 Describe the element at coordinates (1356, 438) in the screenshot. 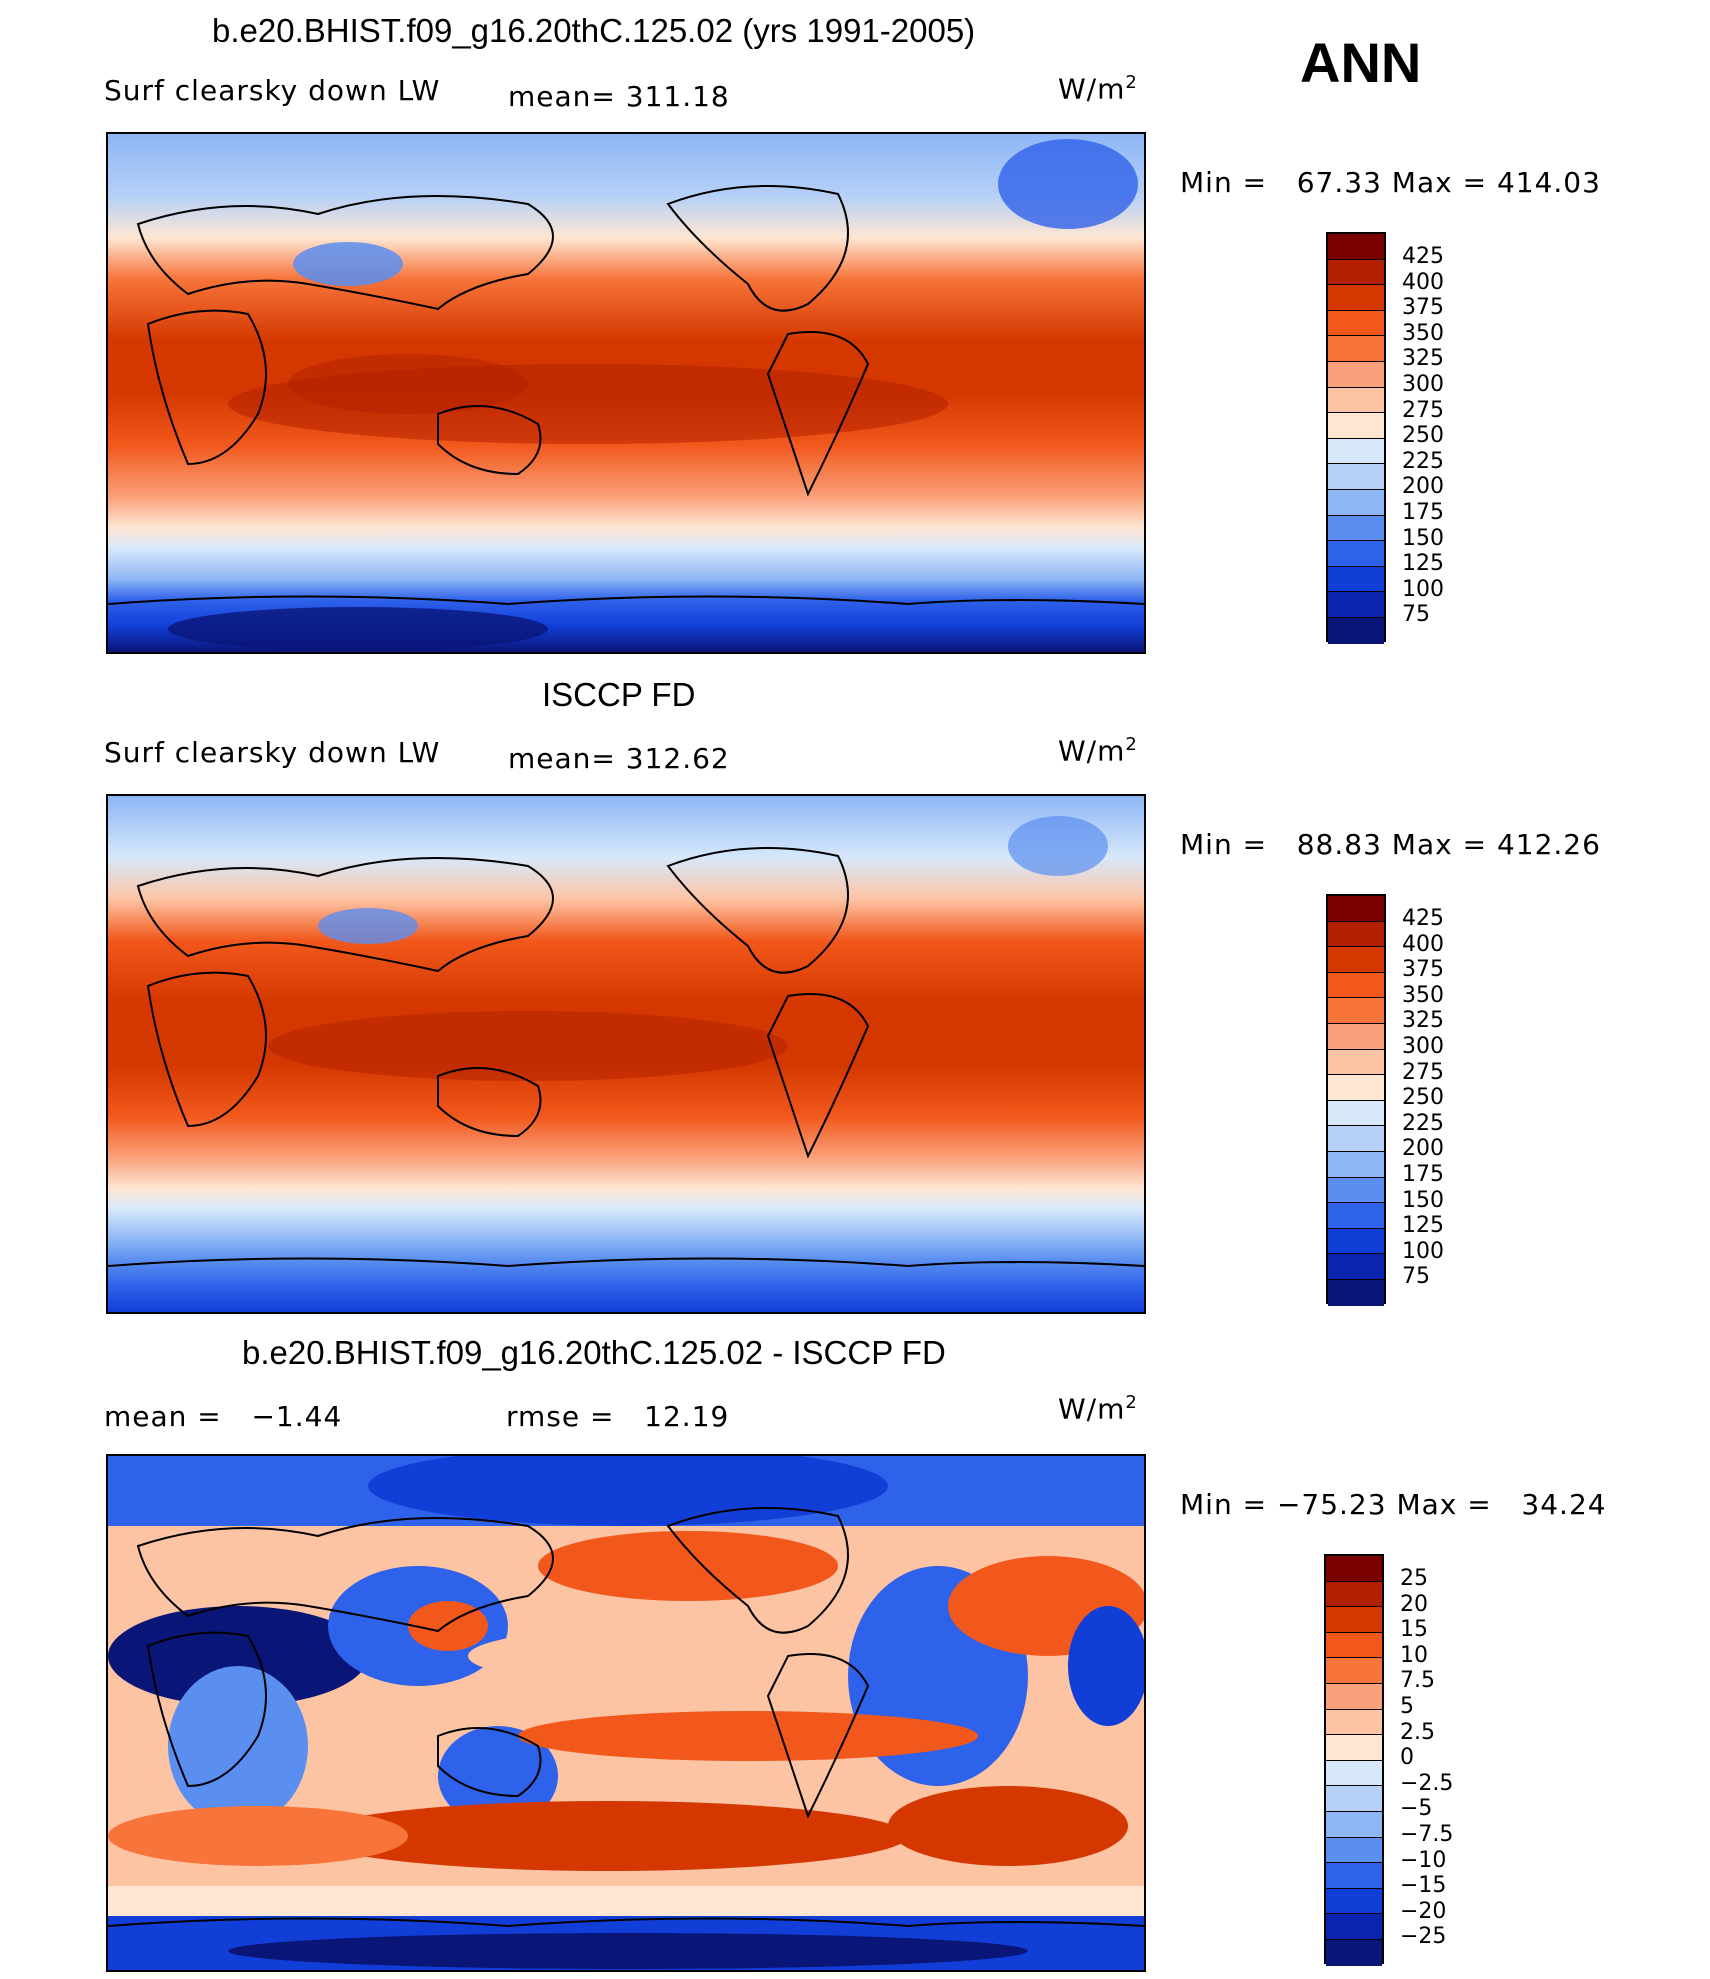

I see `panel-1-colorbar` at that location.